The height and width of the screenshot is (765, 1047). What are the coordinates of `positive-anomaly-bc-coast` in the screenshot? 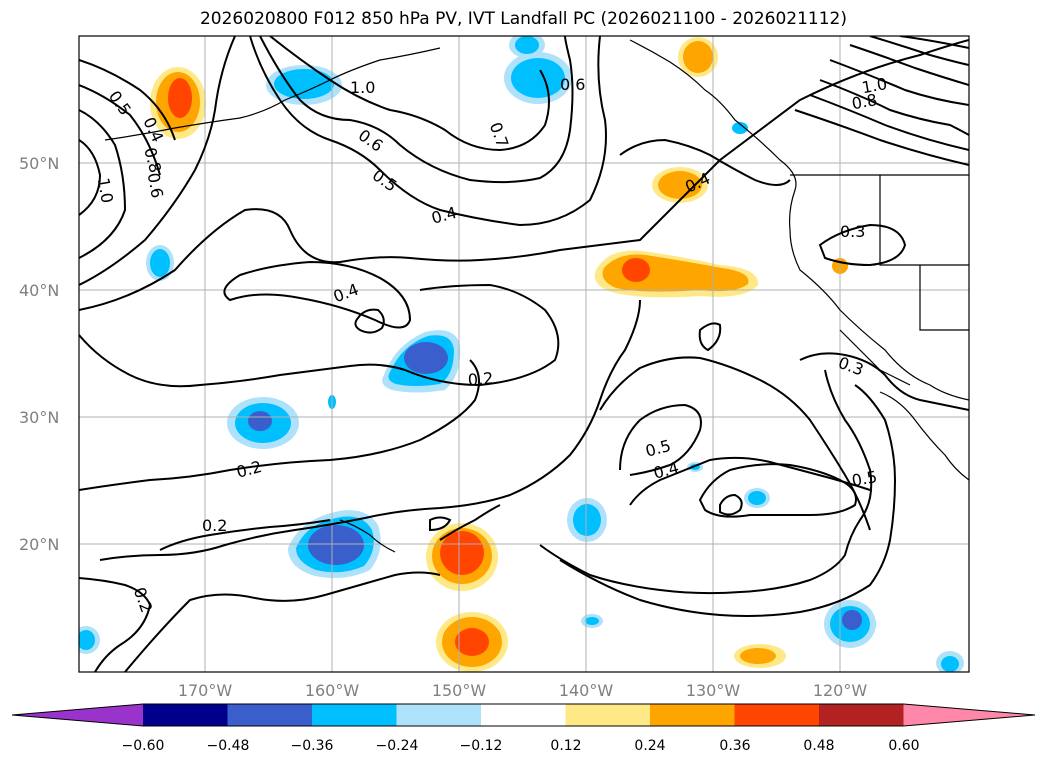 It's located at (680, 185).